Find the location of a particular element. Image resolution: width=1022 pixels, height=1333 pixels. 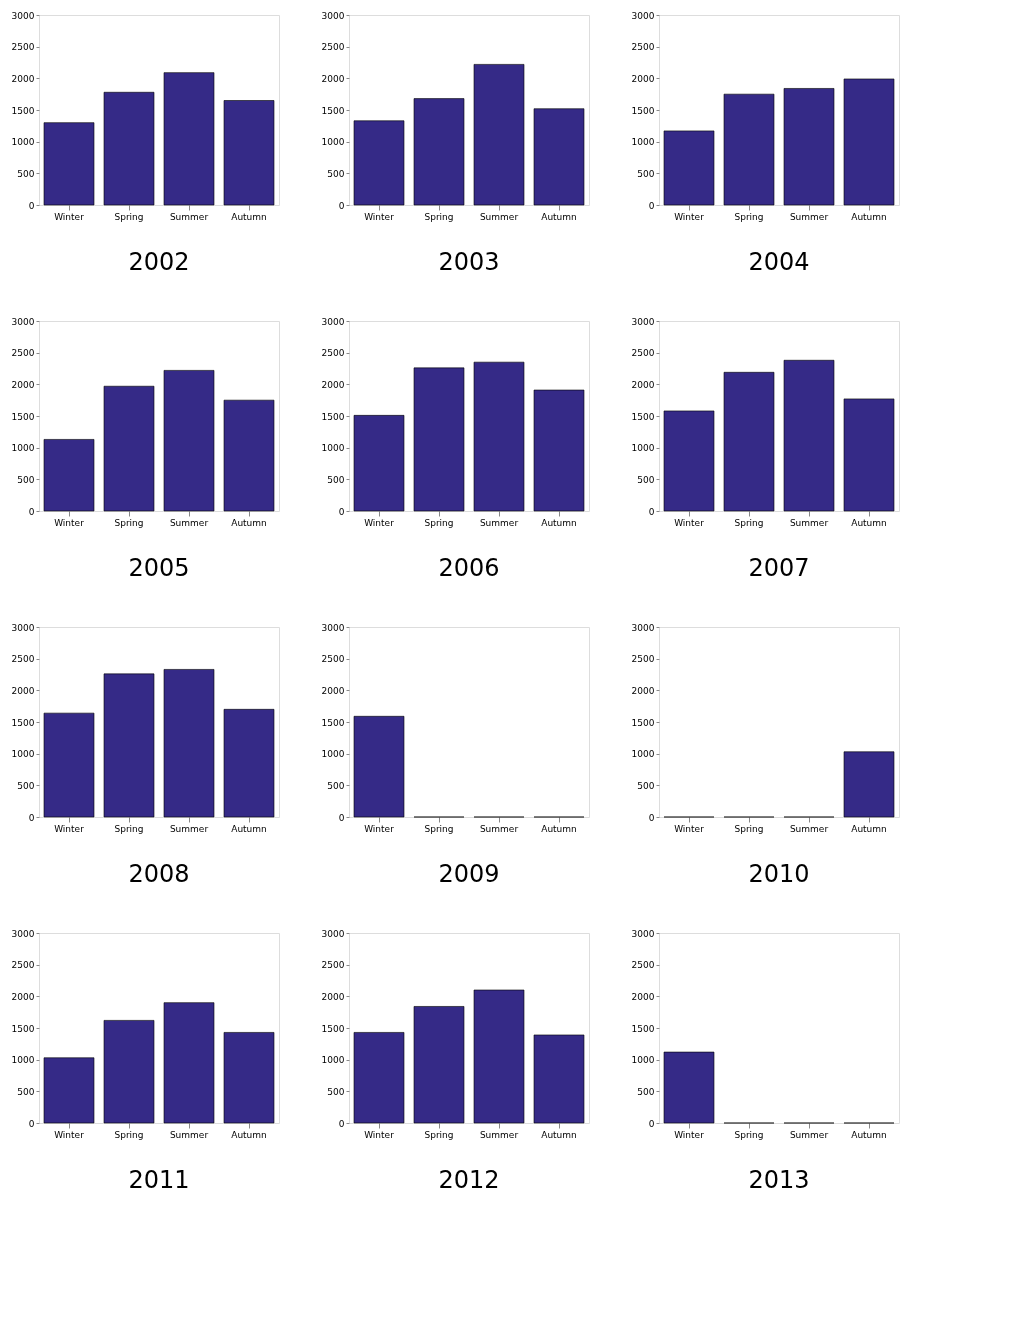

text: 2005 is located at coordinates (159, 568).